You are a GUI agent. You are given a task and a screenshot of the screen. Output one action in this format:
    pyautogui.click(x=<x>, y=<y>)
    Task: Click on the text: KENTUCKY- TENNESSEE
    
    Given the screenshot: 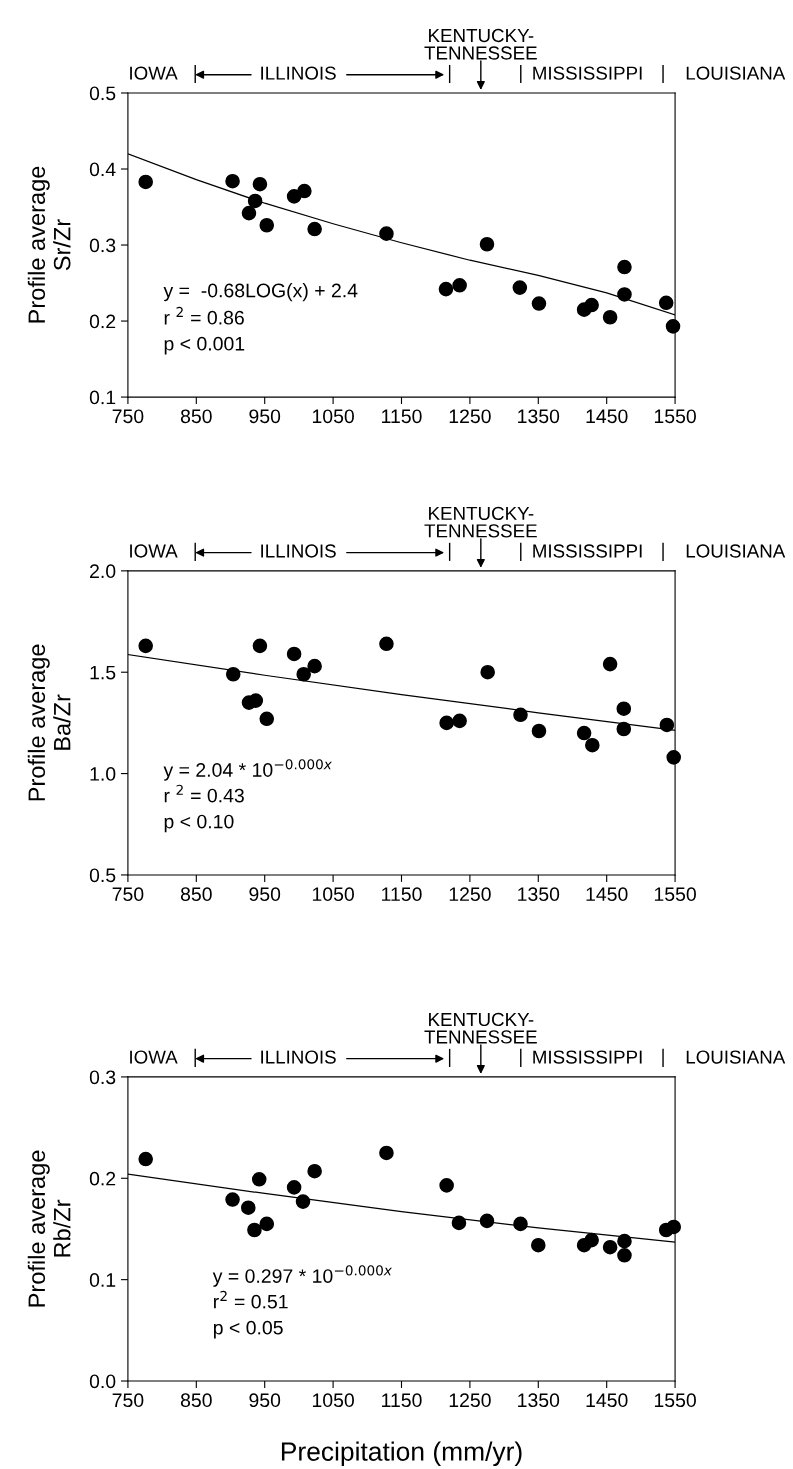 What is the action you would take?
    pyautogui.click(x=480, y=1028)
    